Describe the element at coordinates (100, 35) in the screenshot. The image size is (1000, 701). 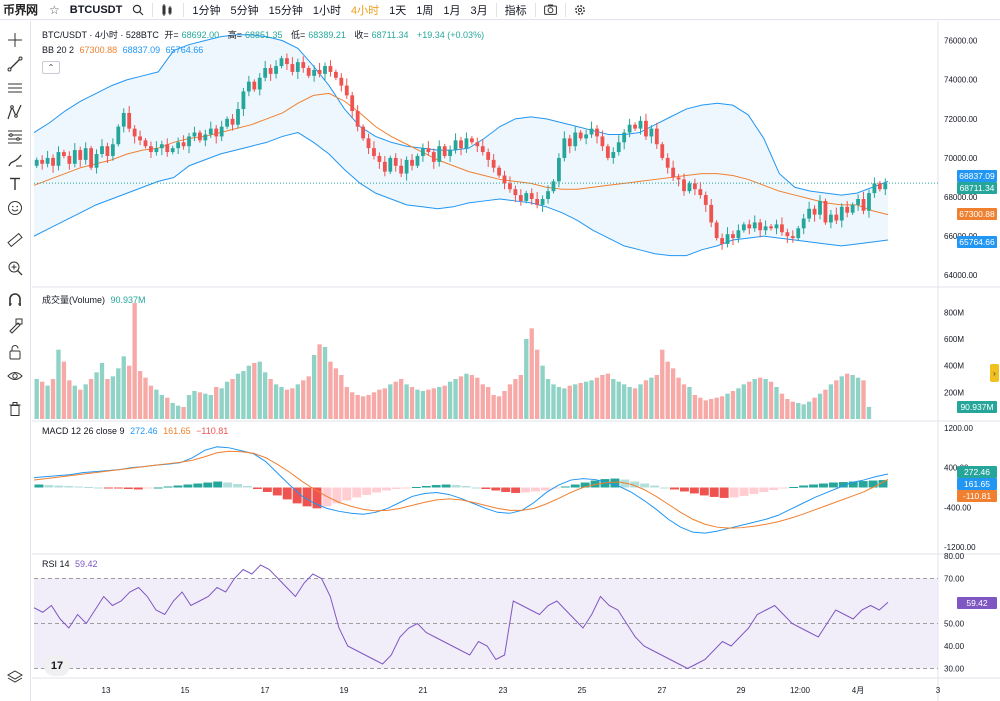
I see `chart-title: BTC/USDT · 4小时 · 528BTC` at that location.